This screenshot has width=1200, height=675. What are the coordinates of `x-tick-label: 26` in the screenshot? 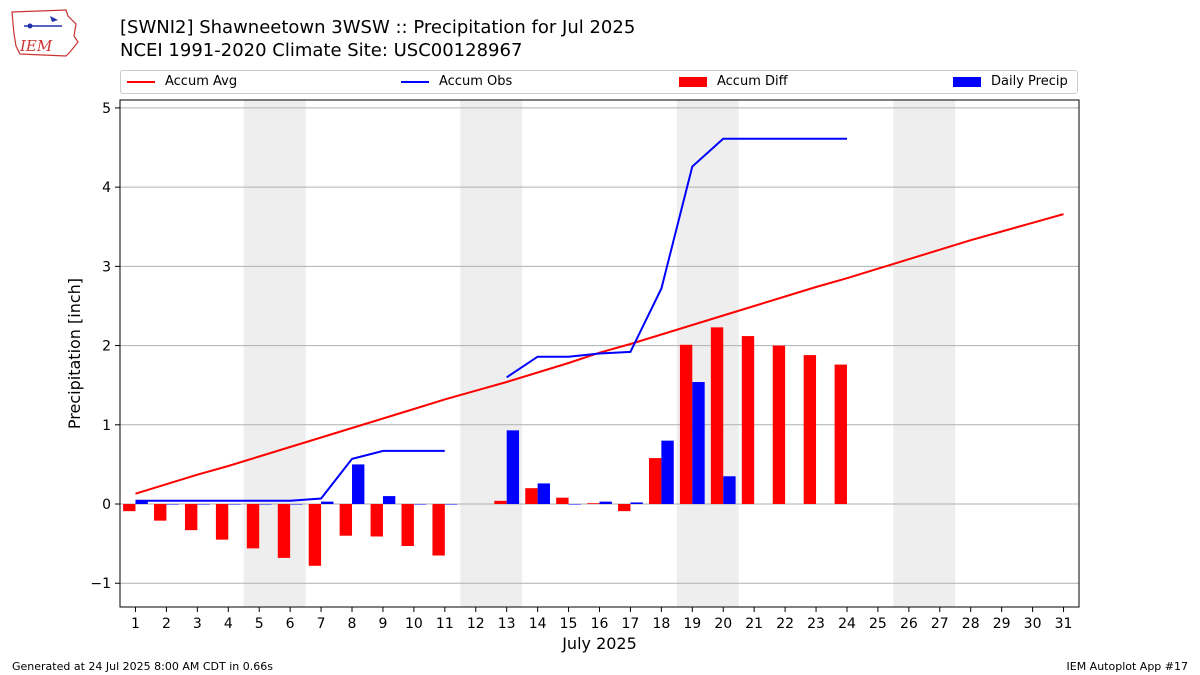 It's located at (909, 624).